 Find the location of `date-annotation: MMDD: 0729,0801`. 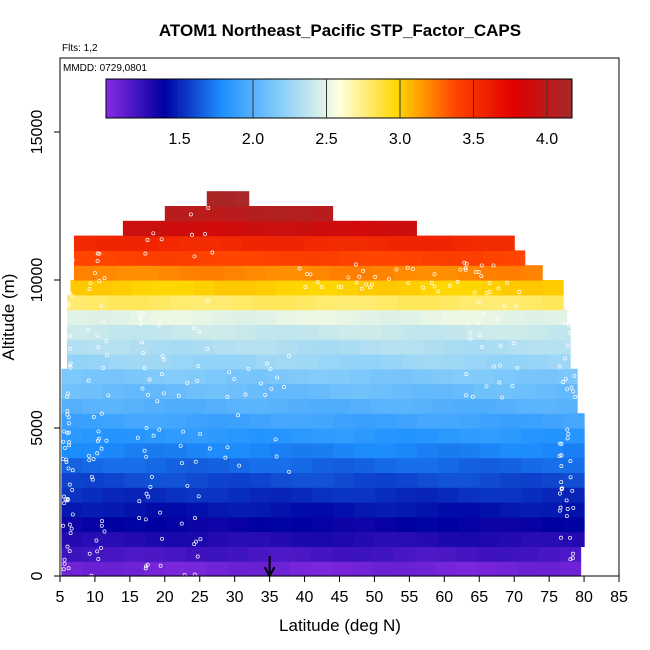

date-annotation: MMDD: 0729,0801 is located at coordinates (105, 68).